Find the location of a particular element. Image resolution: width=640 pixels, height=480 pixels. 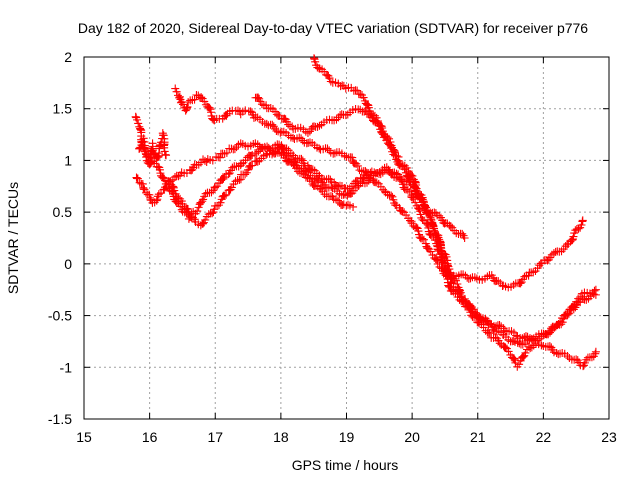

x-axis-label: GPS time / hours is located at coordinates (345, 465).